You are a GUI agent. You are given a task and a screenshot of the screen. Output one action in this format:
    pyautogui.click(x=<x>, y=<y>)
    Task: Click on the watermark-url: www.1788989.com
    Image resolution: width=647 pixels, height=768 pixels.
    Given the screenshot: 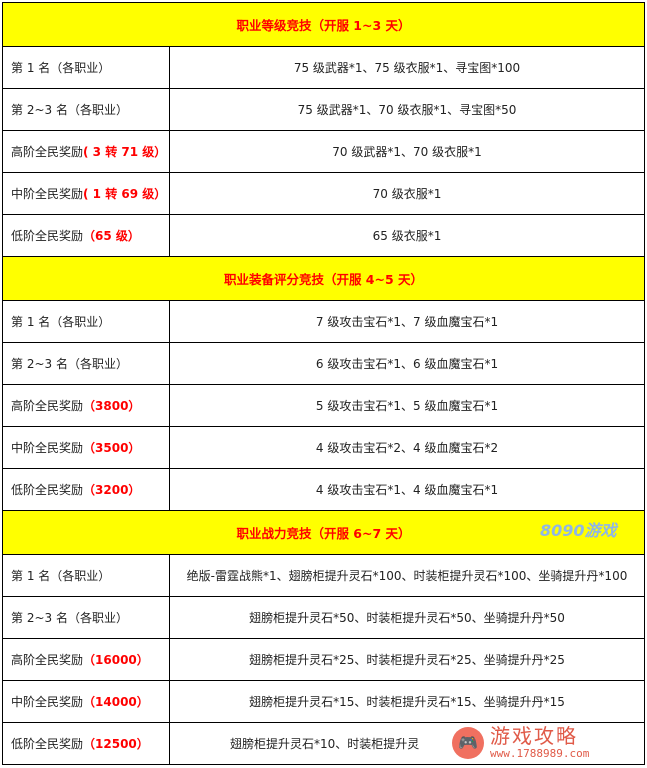 What is the action you would take?
    pyautogui.click(x=540, y=753)
    